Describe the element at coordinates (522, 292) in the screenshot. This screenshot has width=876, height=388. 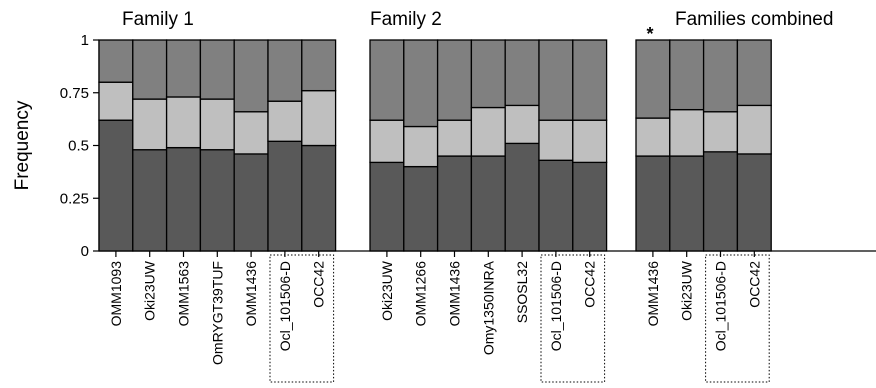
I see `x-tick-label: SSOSL32` at that location.